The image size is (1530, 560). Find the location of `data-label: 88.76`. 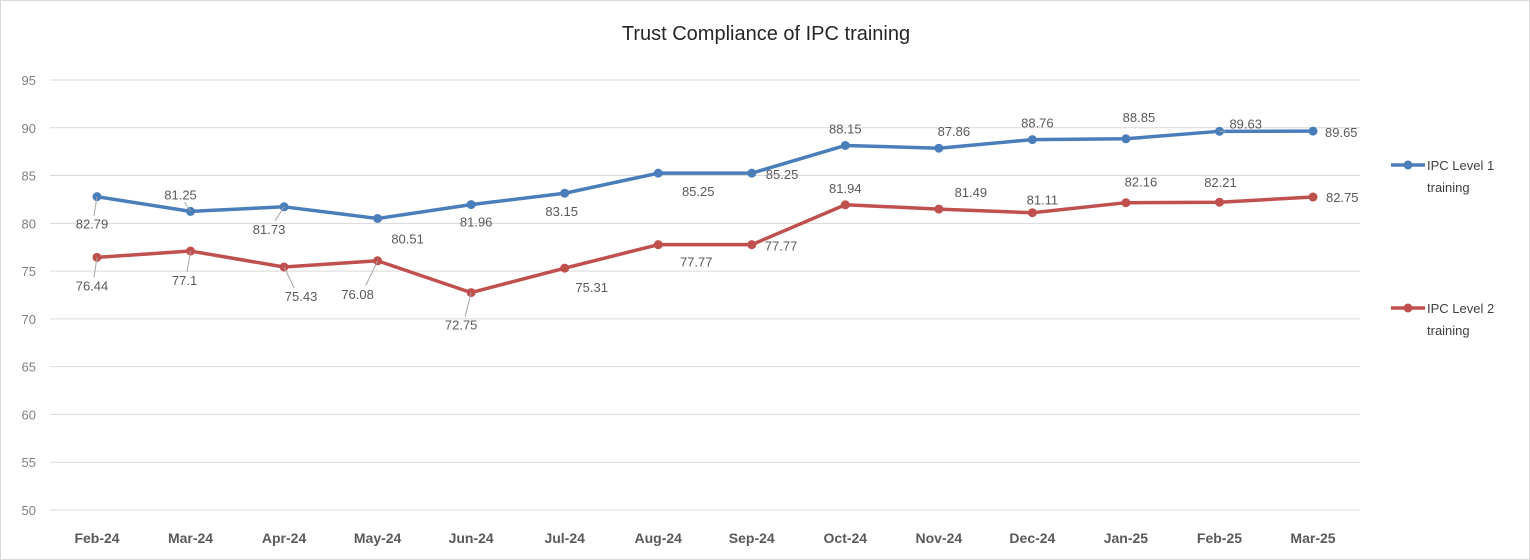

data-label: 88.76 is located at coordinates (1037, 123).